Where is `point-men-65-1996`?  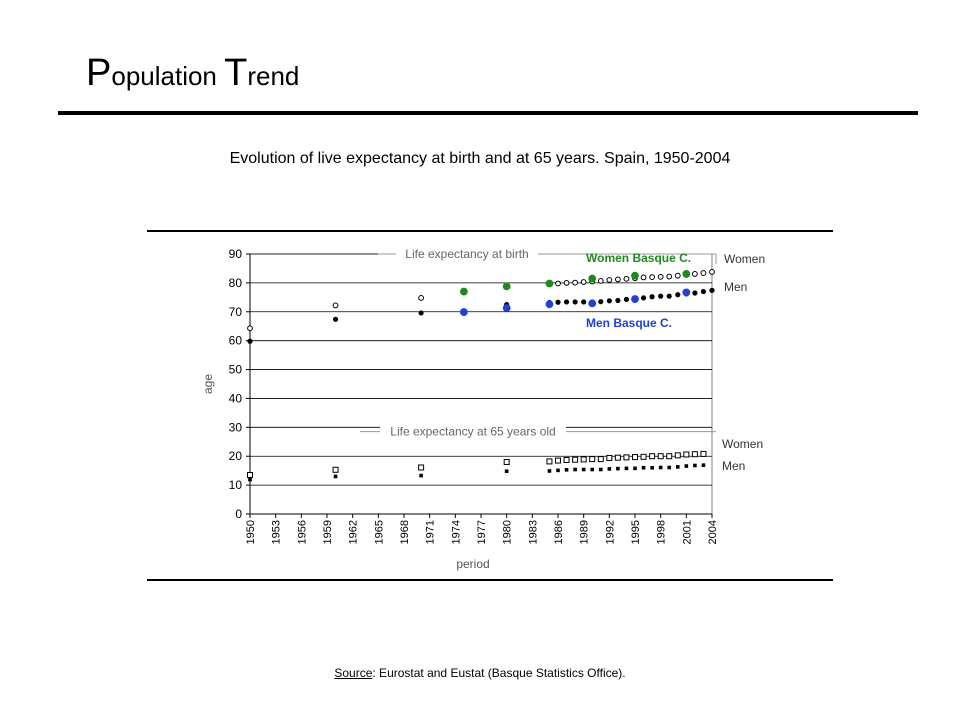 point-men-65-1996 is located at coordinates (643, 467).